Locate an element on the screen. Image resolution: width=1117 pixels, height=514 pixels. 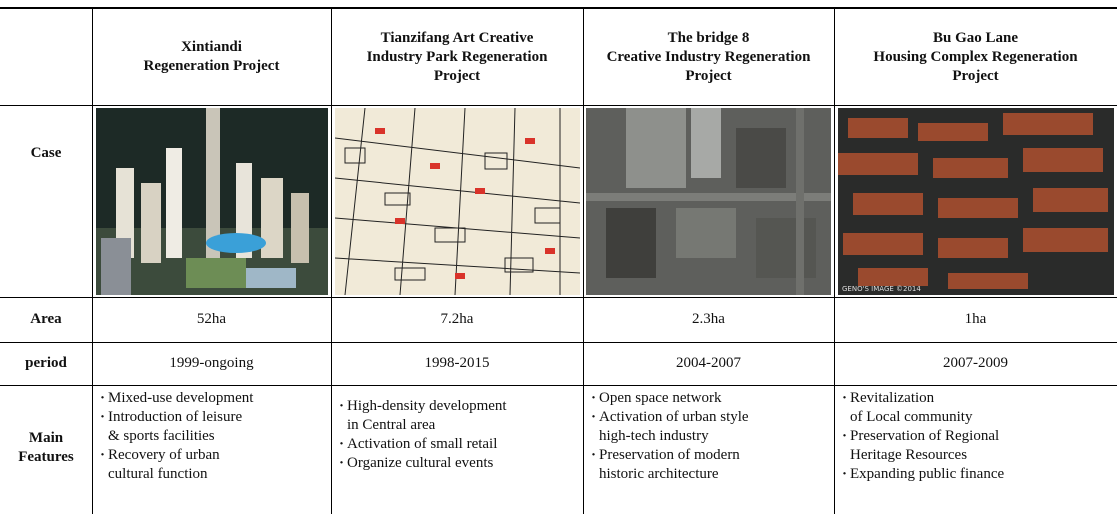
header-line: Regeneration Project is located at coordinates (211, 66).